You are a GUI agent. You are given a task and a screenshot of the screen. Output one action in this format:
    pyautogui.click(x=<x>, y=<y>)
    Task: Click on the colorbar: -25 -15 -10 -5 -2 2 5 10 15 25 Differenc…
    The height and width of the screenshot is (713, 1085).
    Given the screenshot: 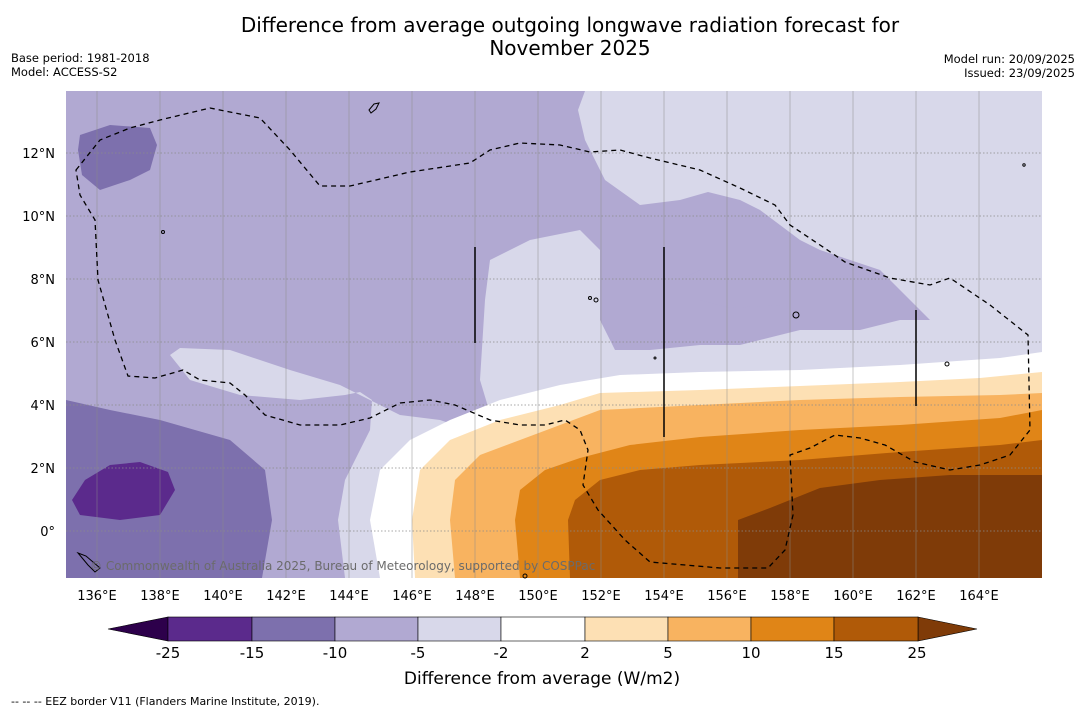 What is the action you would take?
    pyautogui.click(x=542, y=652)
    